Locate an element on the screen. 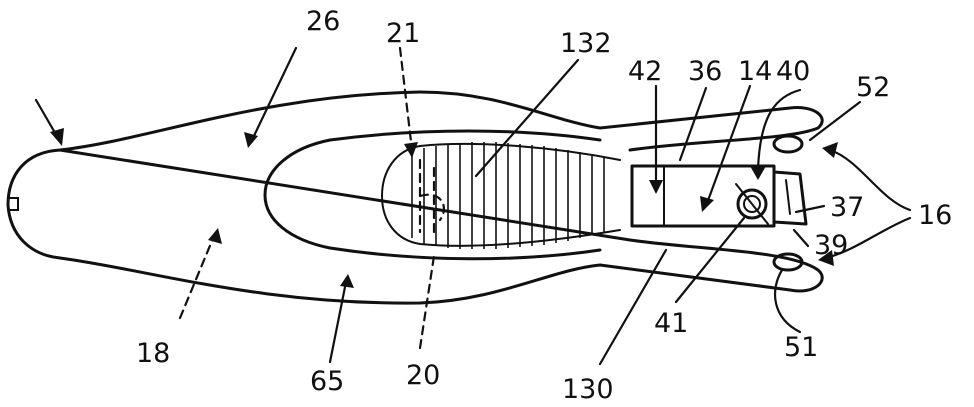 The height and width of the screenshot is (407, 974). label-26: 26 is located at coordinates (323, 21).